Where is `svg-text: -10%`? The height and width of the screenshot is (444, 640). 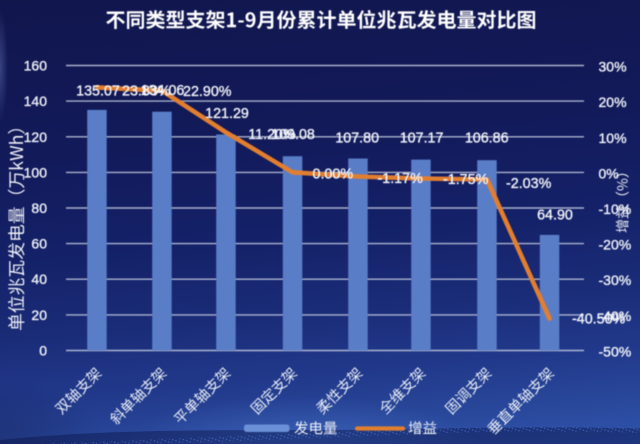
svg-text: -10% is located at coordinates (615, 209).